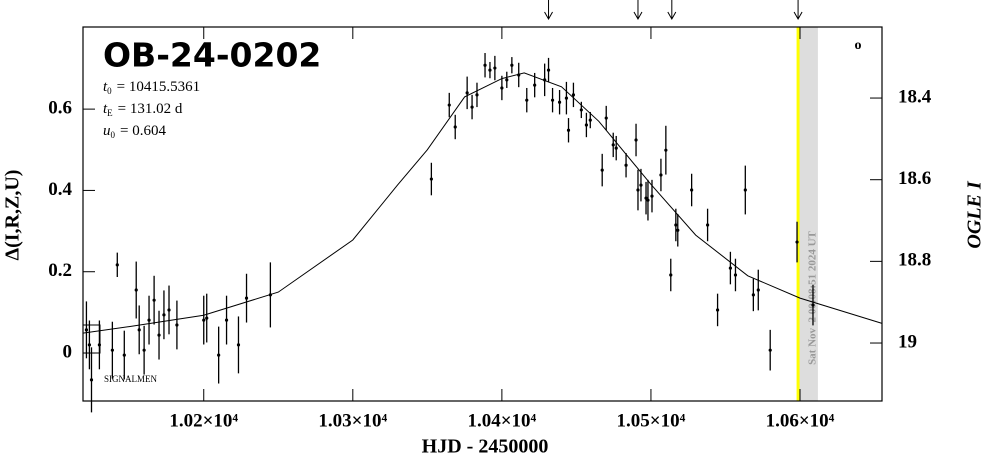  I want to click on param-value: = 10415.5361, so click(158, 87).